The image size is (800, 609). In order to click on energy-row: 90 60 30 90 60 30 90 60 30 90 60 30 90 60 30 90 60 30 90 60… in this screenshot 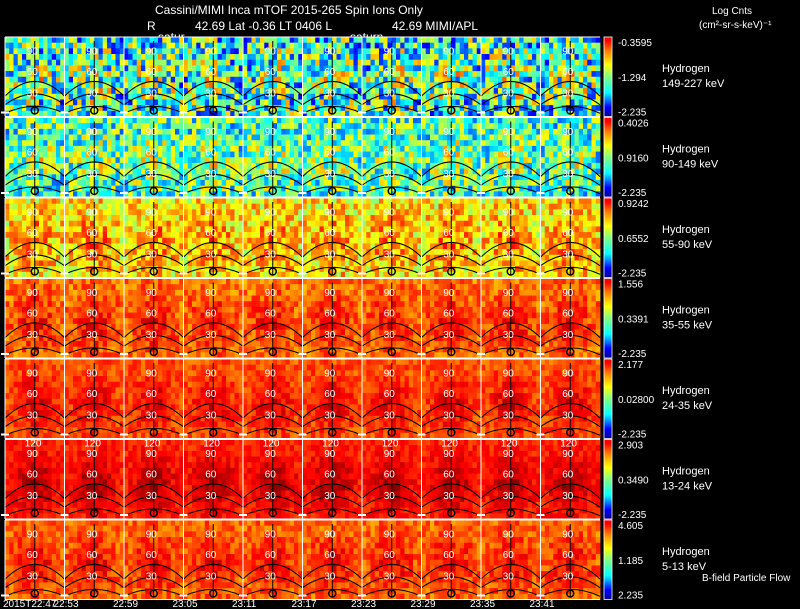, I will do `click(357, 319)`.